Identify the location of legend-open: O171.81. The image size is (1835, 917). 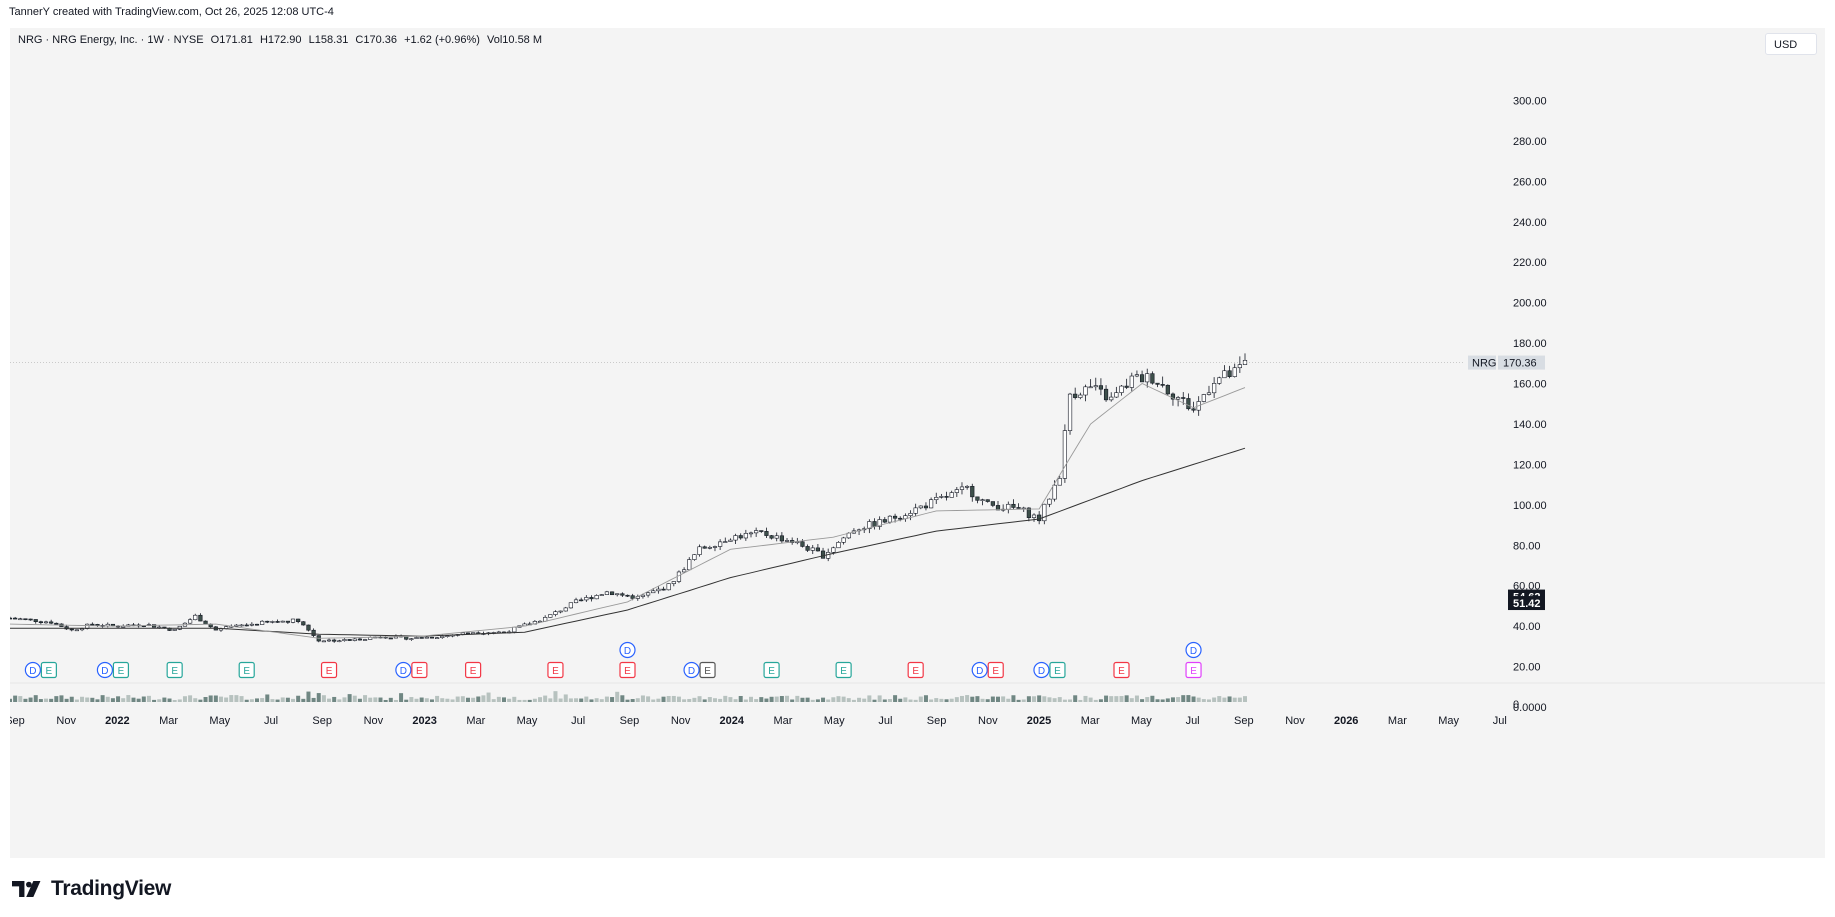
(231, 40).